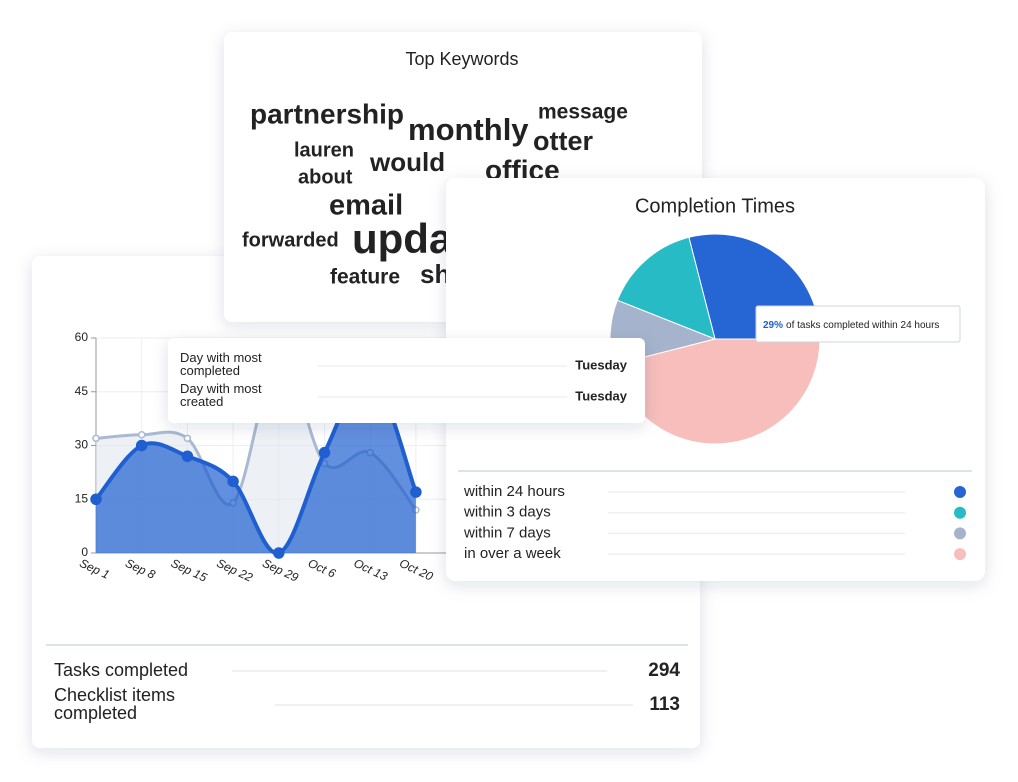 Image resolution: width=1018 pixels, height=782 pixels. I want to click on tooltip-text: 29% of tasks completed within 24 hours, so click(851, 325).